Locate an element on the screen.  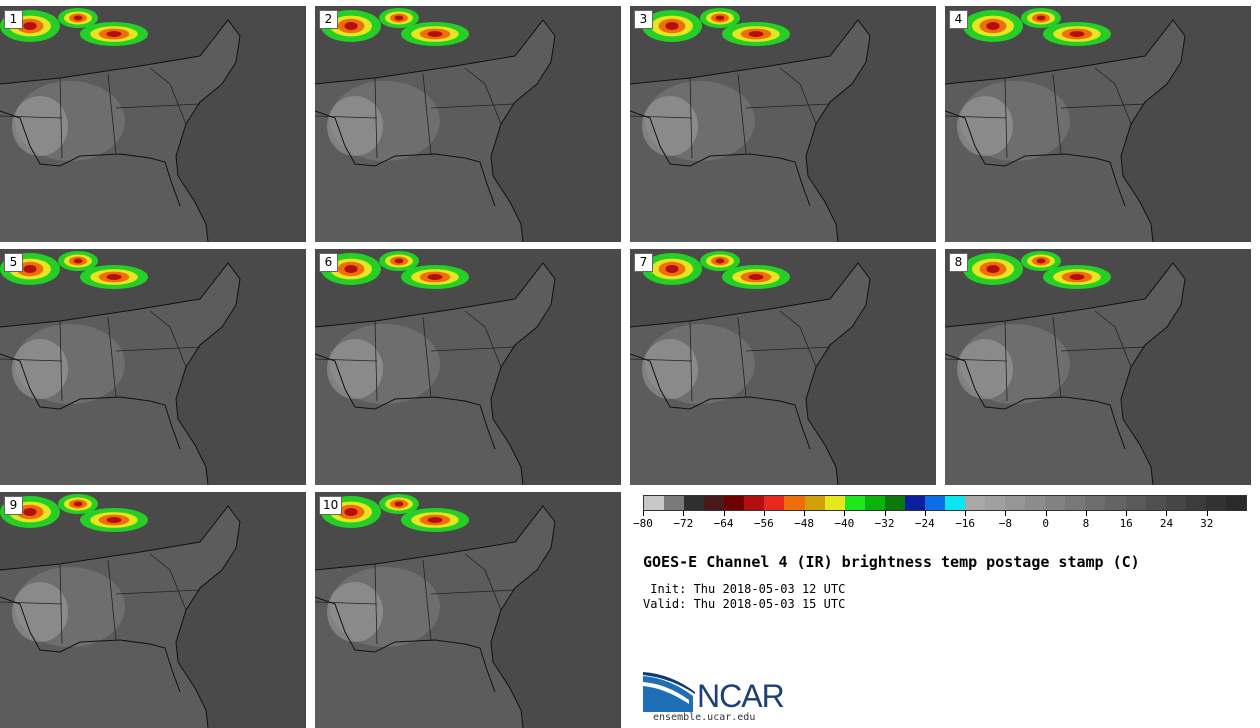
ncar-url: ensemble.ucar.edu is located at coordinates (704, 717).